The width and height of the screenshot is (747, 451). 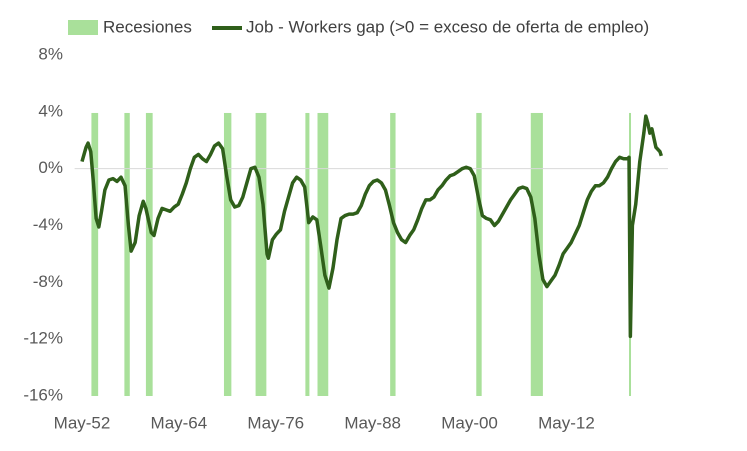 What do you see at coordinates (372, 422) in the screenshot?
I see `x-tick-label: May-88` at bounding box center [372, 422].